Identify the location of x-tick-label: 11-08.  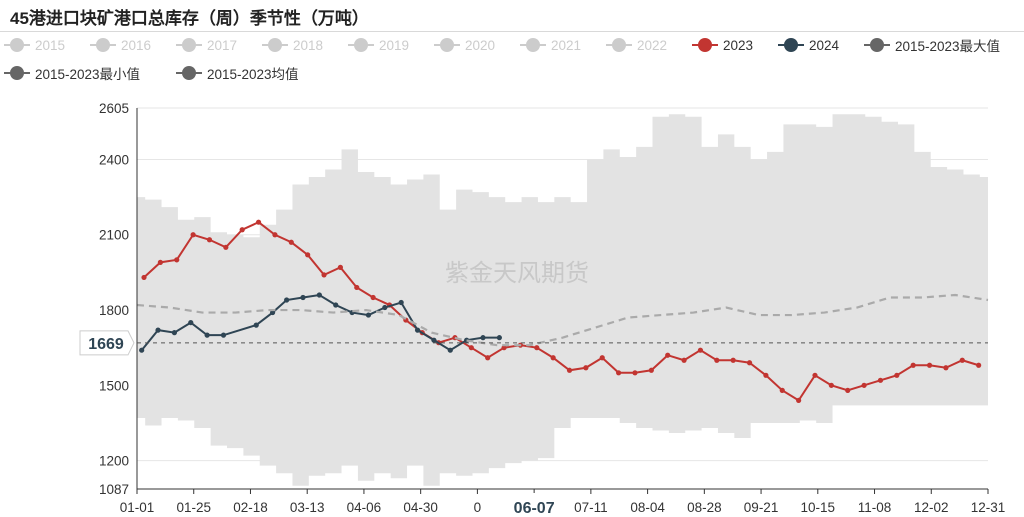
(875, 507).